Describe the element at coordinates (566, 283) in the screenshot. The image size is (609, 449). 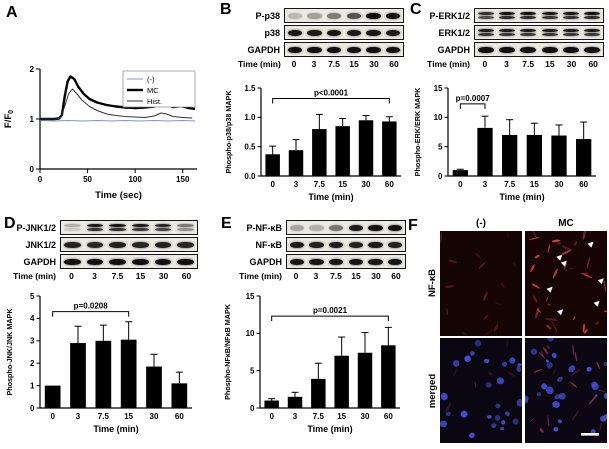
I see `micrograph-nfkb-mc` at that location.